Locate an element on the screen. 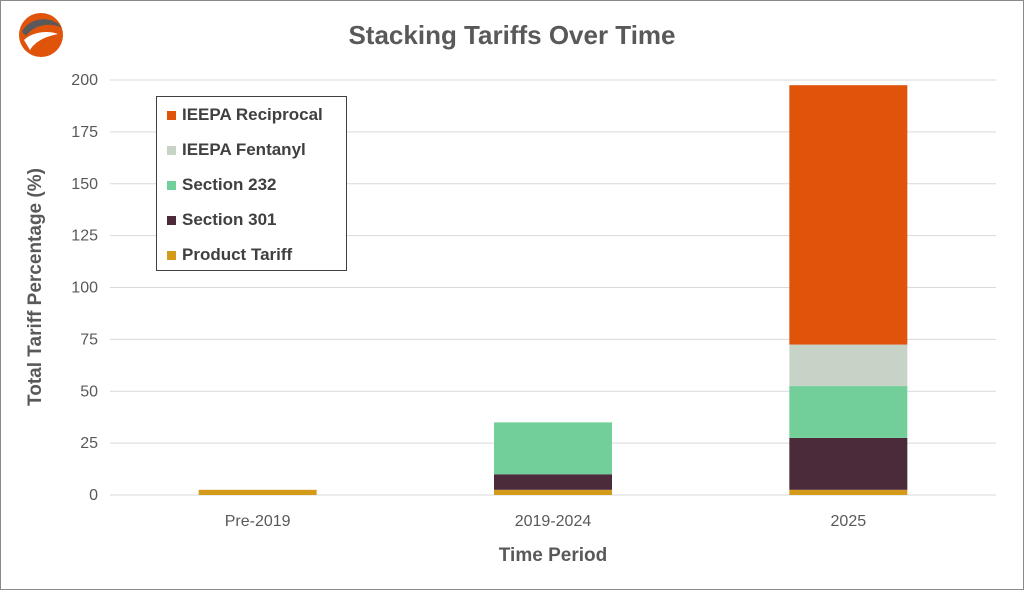 This screenshot has height=590, width=1024. x-tick-label: 2019-2024 is located at coordinates (553, 521).